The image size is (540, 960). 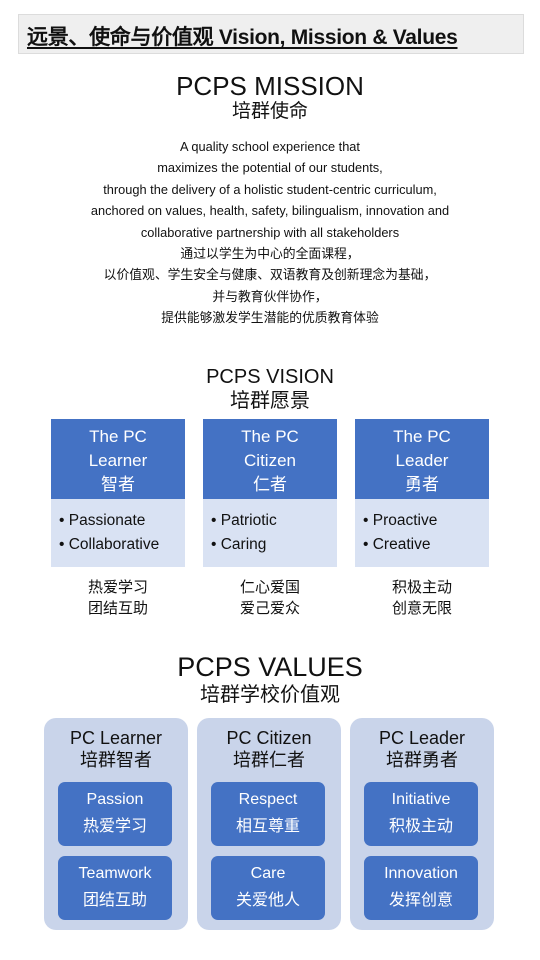 I want to click on vision-caption: 热爱学习 团结互助, so click(x=118, y=593).